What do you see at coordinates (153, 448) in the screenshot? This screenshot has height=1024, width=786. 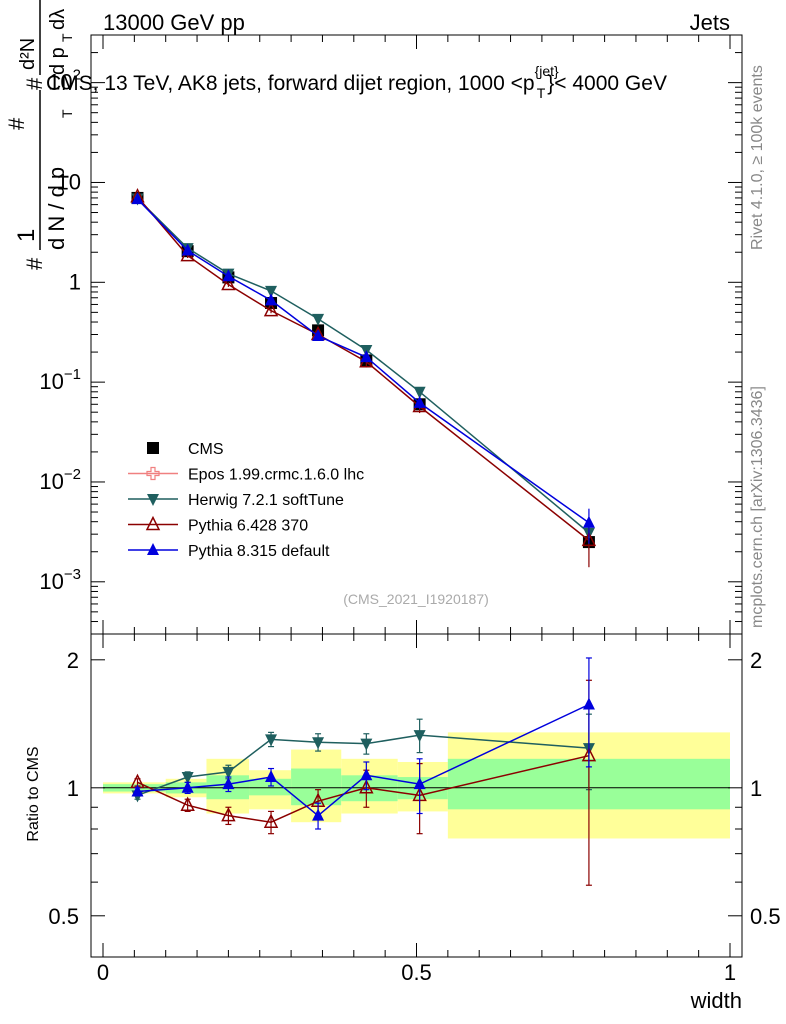 I see `legend-marker-cms` at bounding box center [153, 448].